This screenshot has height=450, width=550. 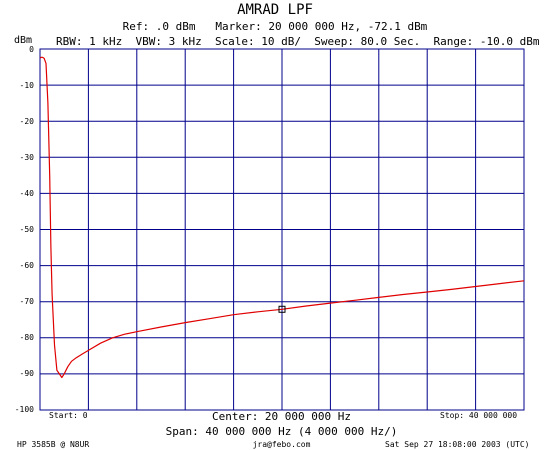 What do you see at coordinates (23, 40) in the screenshot?
I see `y-axis-unit: dBm` at bounding box center [23, 40].